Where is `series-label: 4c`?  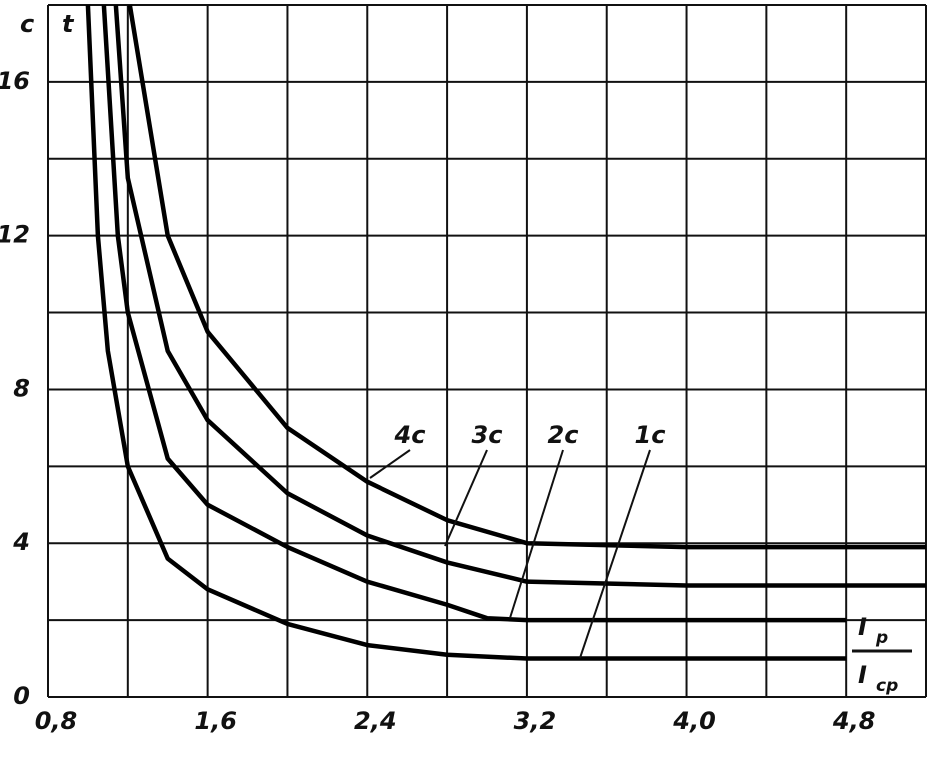 series-label: 4c is located at coordinates (410, 435).